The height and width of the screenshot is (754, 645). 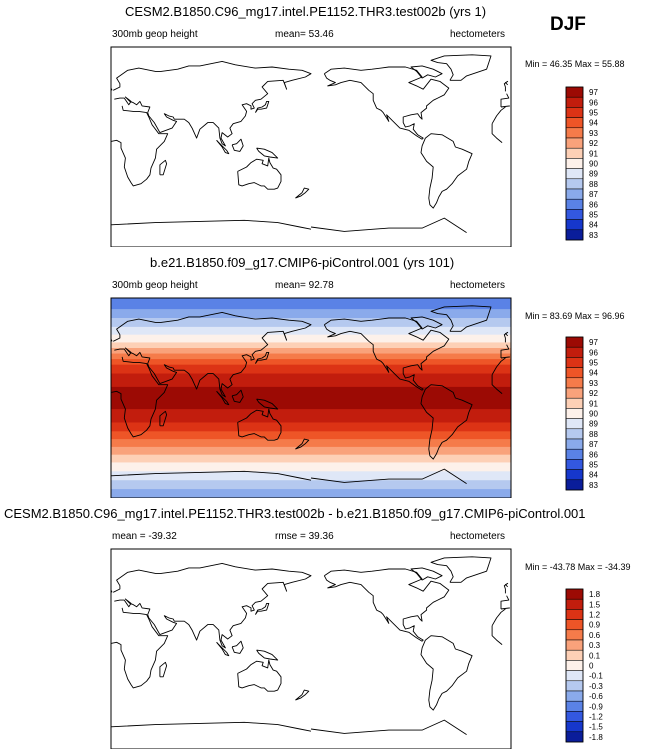 I want to click on panel-3-mean-label: mean = -39.32, so click(x=144, y=536).